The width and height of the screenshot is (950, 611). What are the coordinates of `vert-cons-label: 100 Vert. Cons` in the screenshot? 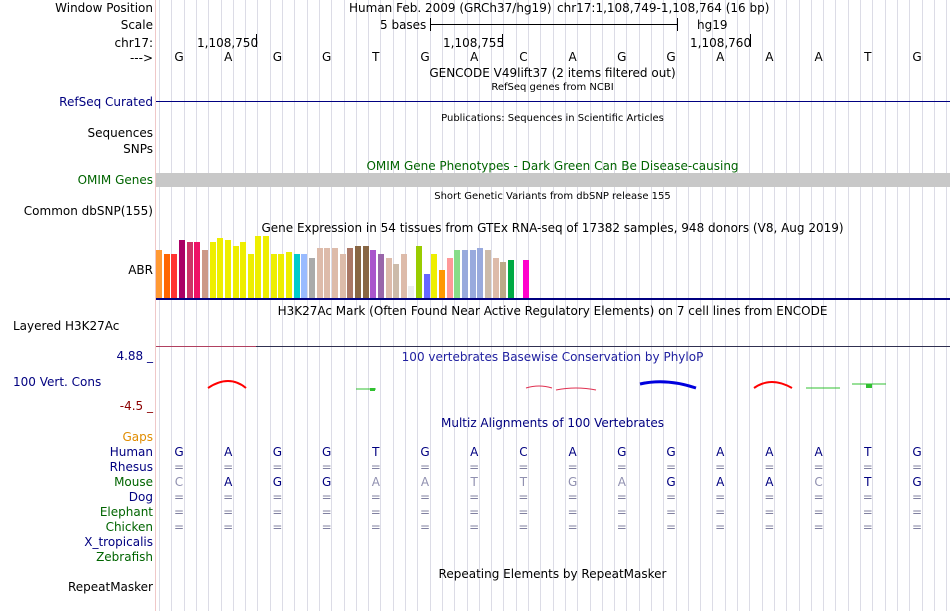 It's located at (57, 382).